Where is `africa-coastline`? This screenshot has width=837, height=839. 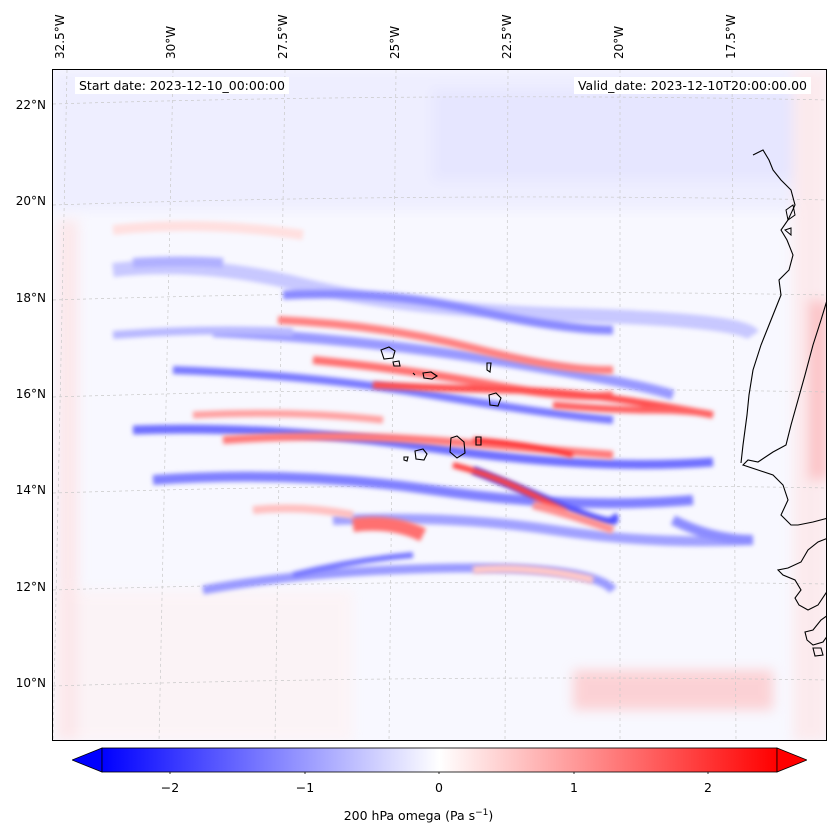 africa-coastline is located at coordinates (783, 479).